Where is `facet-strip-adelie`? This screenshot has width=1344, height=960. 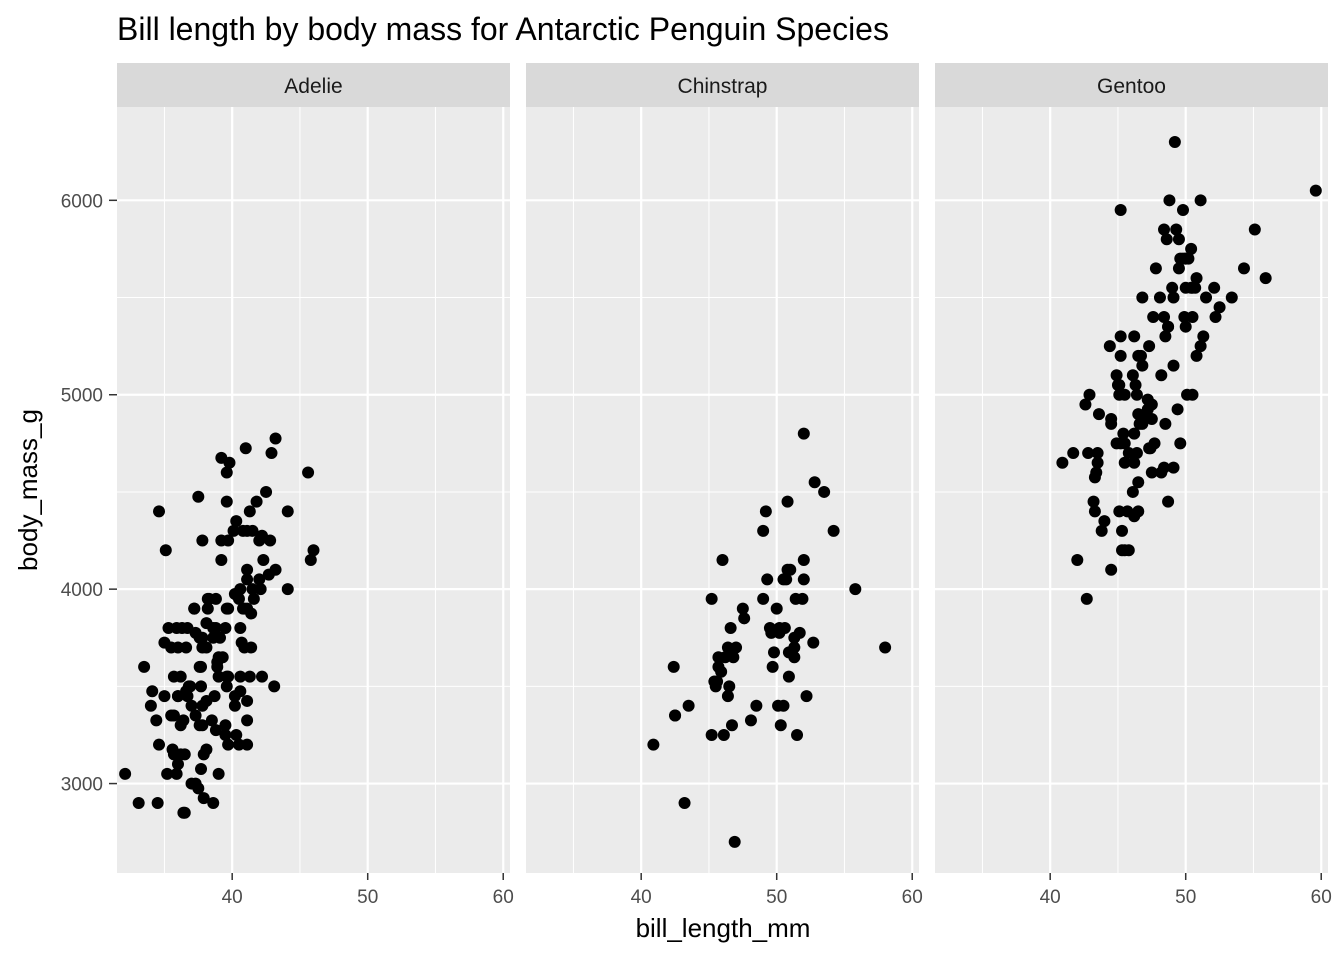
facet-strip-adelie is located at coordinates (313, 85).